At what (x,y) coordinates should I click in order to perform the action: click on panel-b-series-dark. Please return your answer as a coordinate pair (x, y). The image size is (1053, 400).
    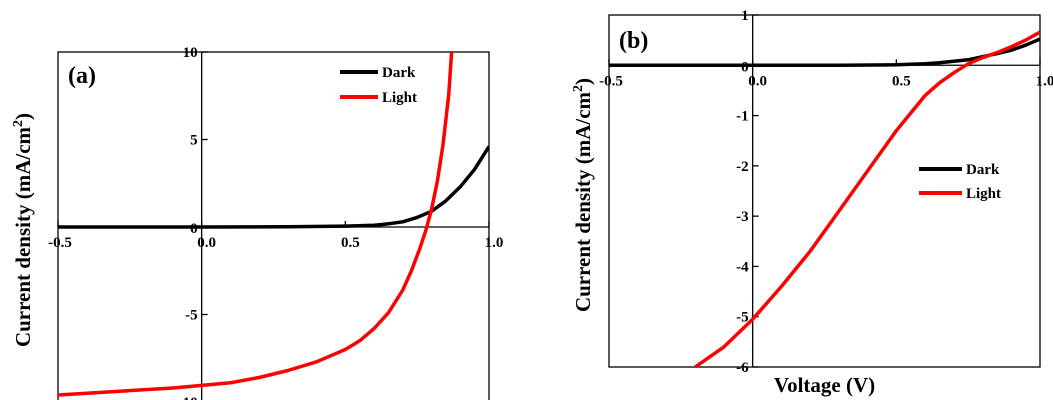
    Looking at the image, I should click on (824, 52).